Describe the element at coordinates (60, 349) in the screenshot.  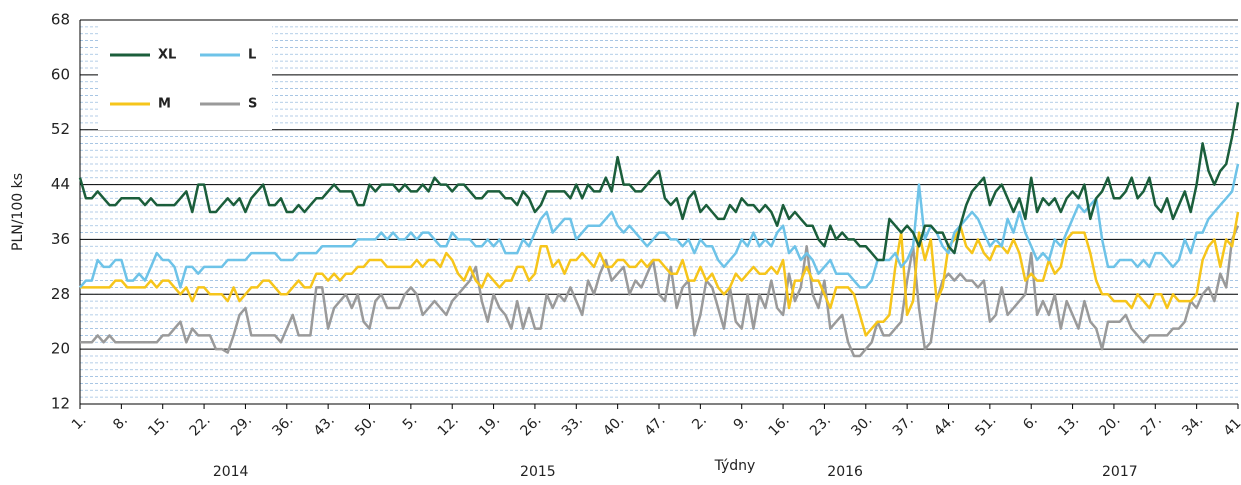
I see `y-tick-label: 20` at that location.